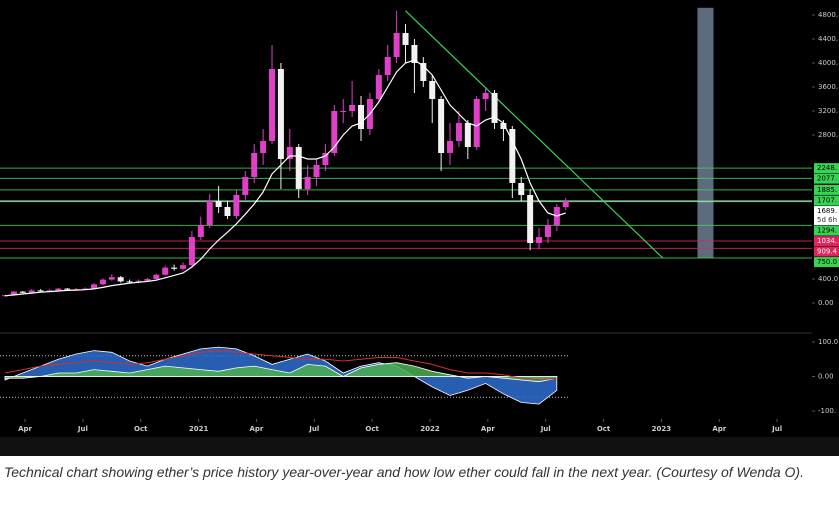 The width and height of the screenshot is (839, 511). Describe the element at coordinates (828, 15) in the screenshot. I see `y-tick-label: 4800.` at that location.